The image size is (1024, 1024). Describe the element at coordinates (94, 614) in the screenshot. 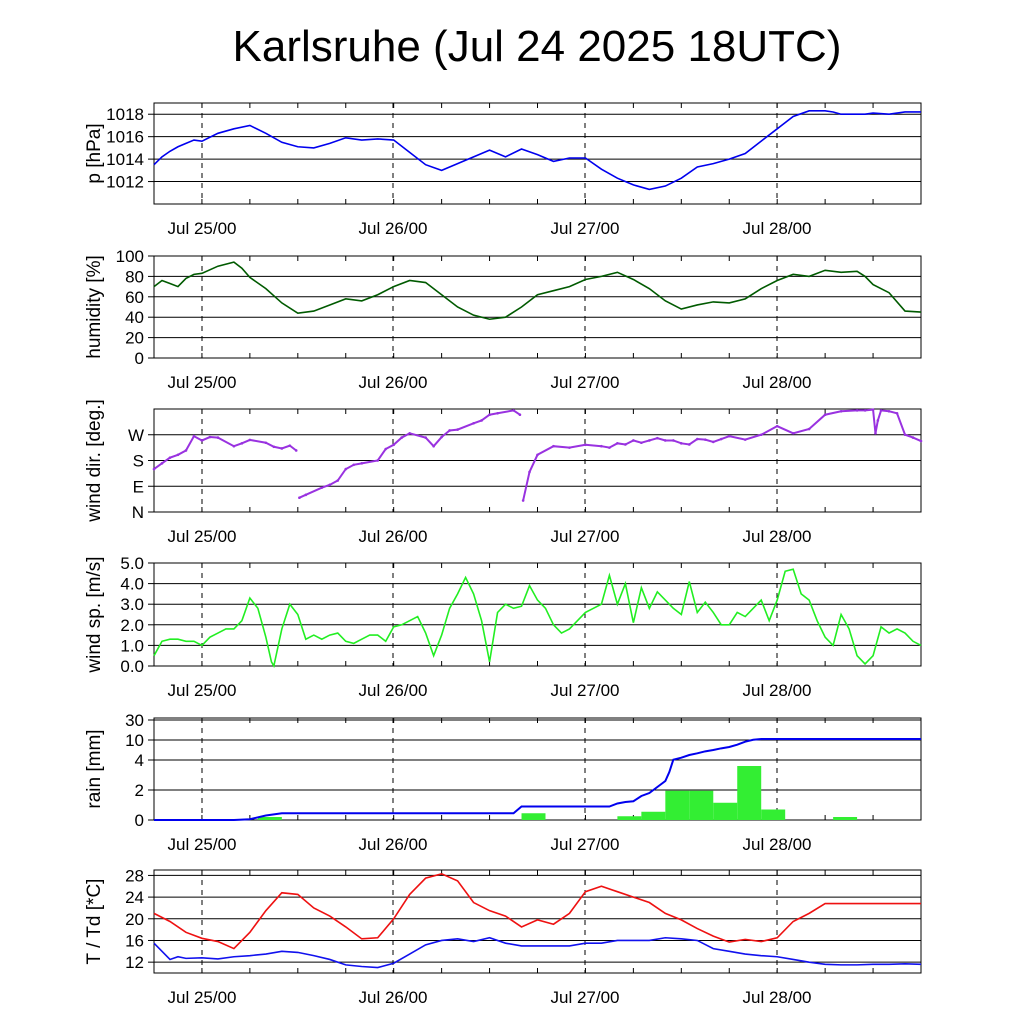

I see `y-axis-label: wind sp. [m/s]` at that location.